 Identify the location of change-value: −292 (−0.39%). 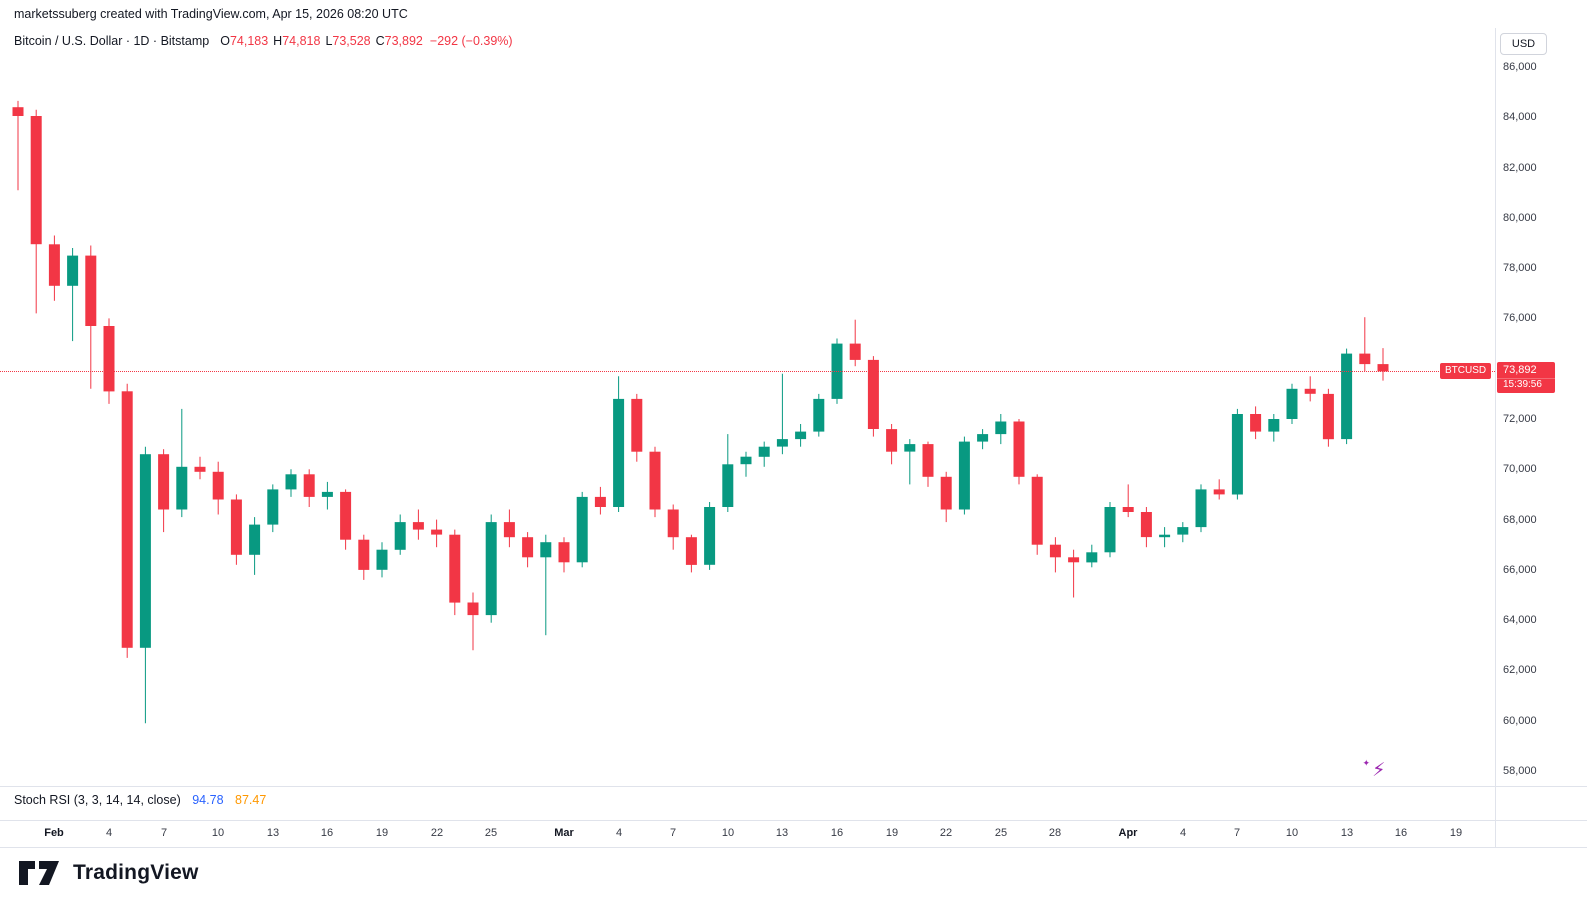
(471, 41).